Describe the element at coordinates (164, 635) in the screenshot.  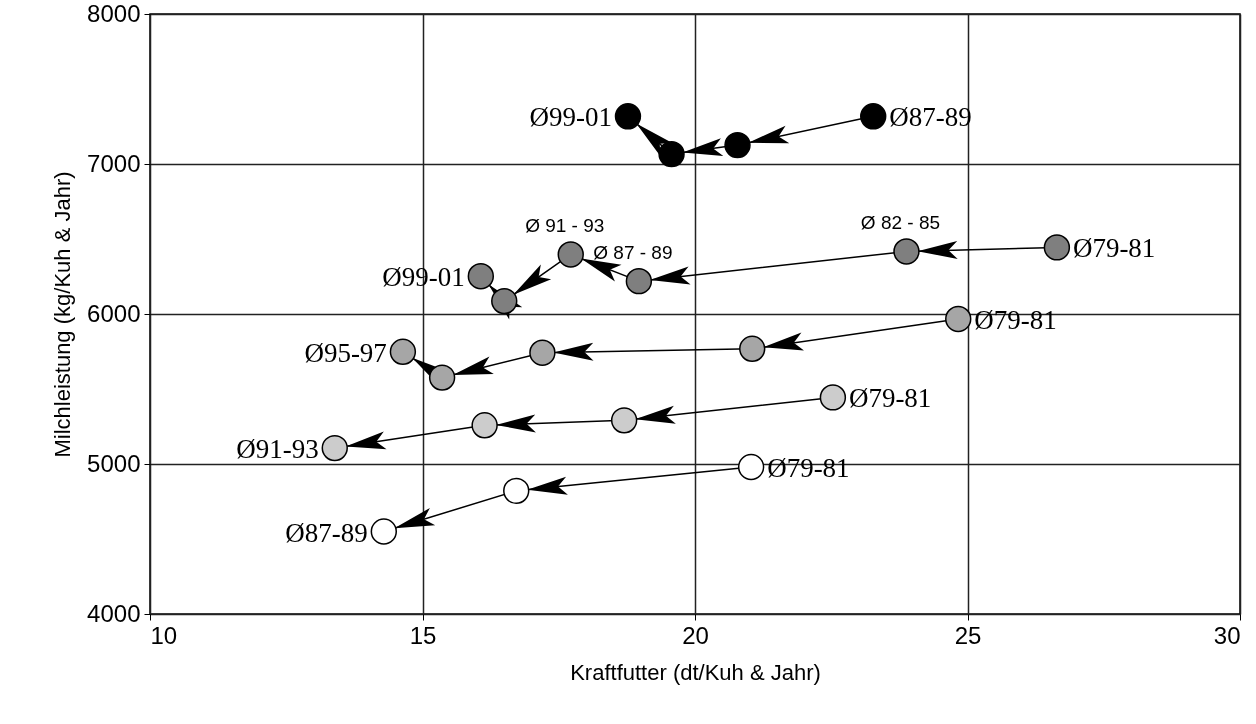
I see `x-tick-label: 10` at that location.